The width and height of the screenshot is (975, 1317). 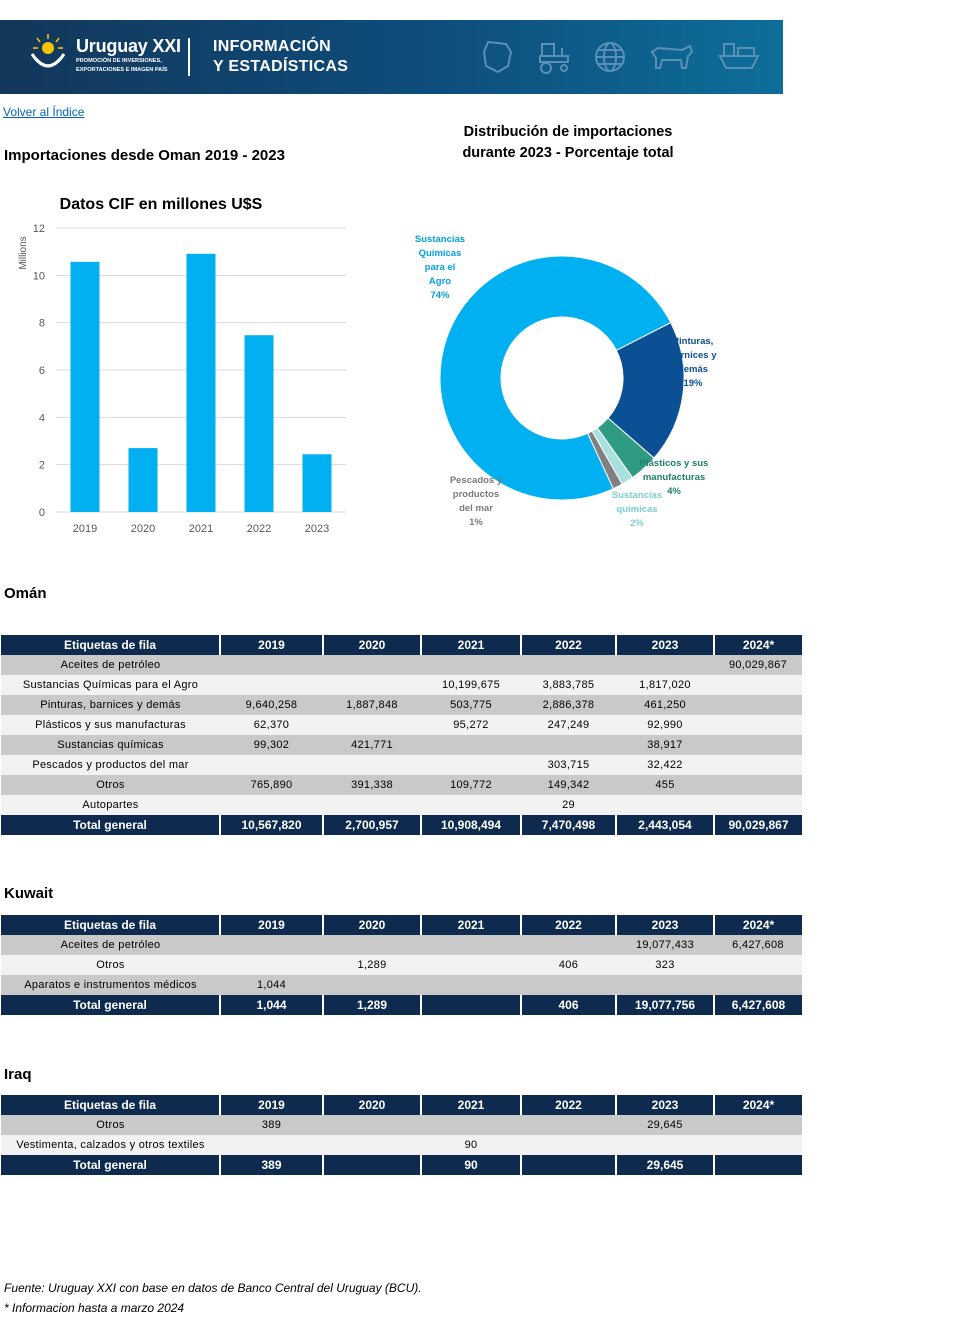 I want to click on y-tick-label: 10, so click(x=39, y=276).